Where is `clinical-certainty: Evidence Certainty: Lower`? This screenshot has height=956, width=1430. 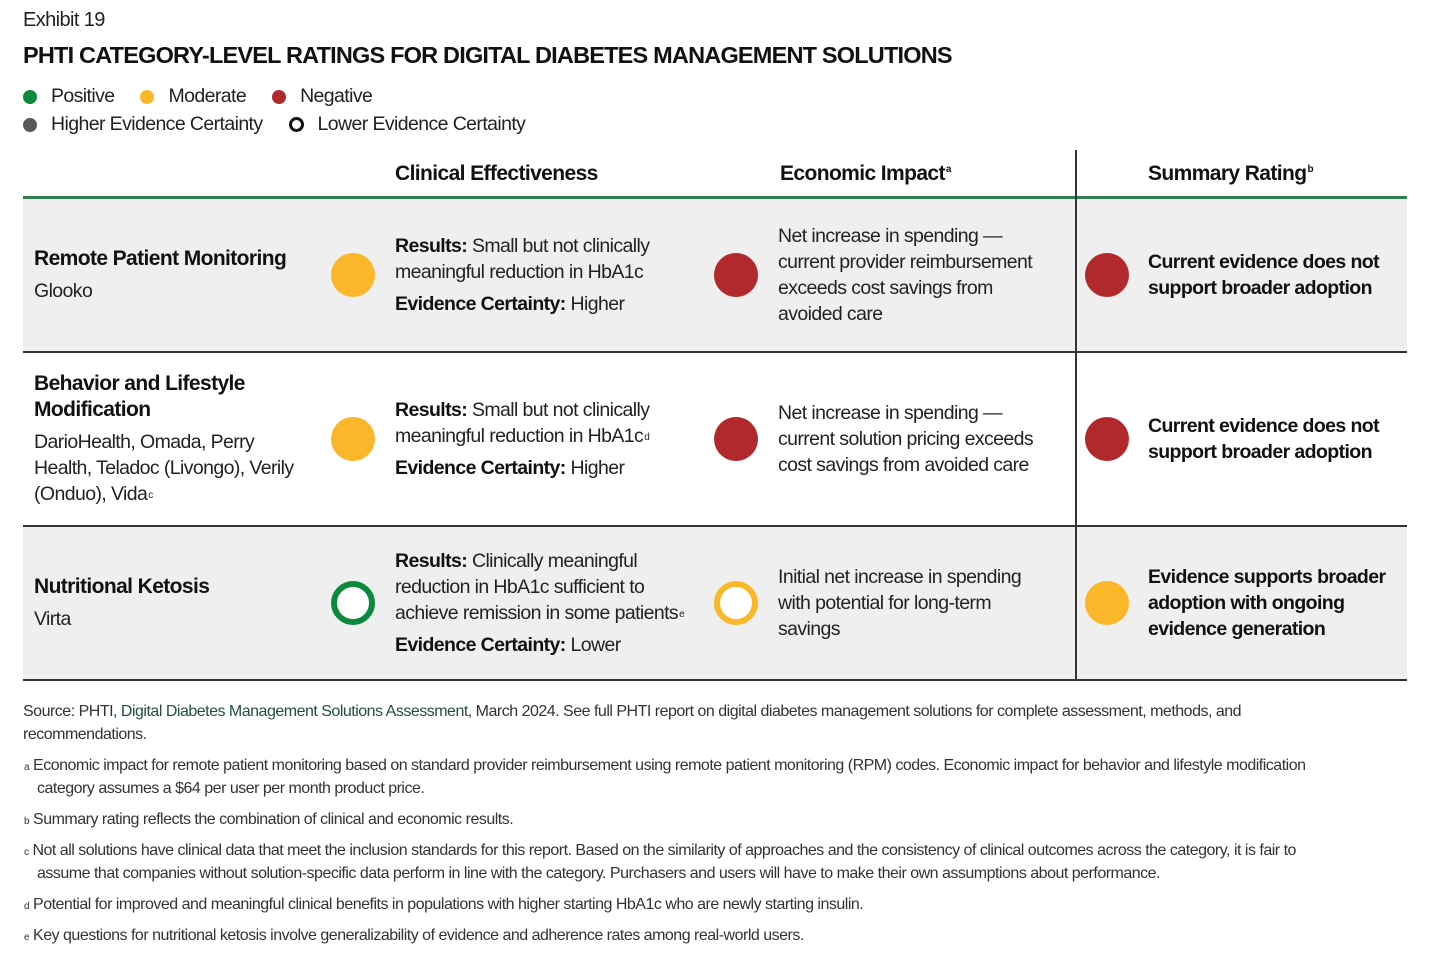 clinical-certainty: Evidence Certainty: Lower is located at coordinates (508, 645).